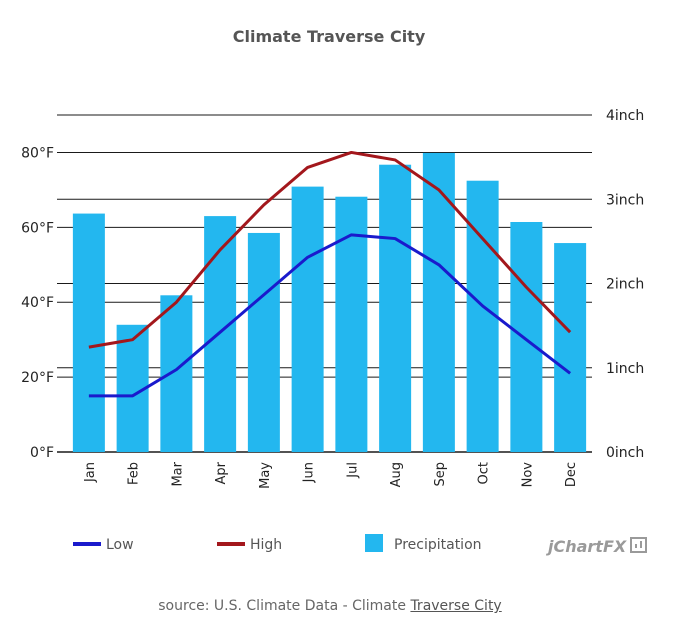 The height and width of the screenshot is (638, 686). What do you see at coordinates (309, 472) in the screenshot?
I see `x-tick-label: Jun` at bounding box center [309, 472].